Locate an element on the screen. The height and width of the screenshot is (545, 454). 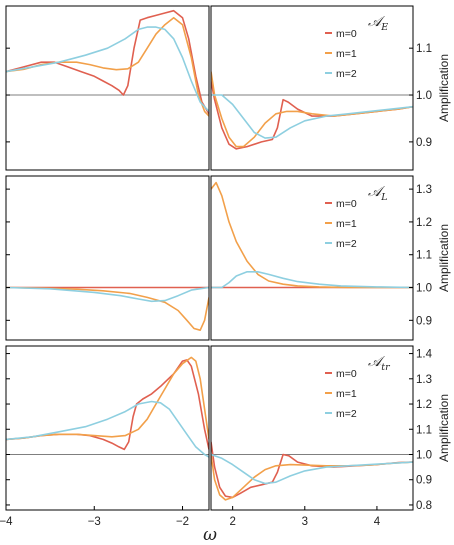
xtick-label: 3 is located at coordinates (305, 522).